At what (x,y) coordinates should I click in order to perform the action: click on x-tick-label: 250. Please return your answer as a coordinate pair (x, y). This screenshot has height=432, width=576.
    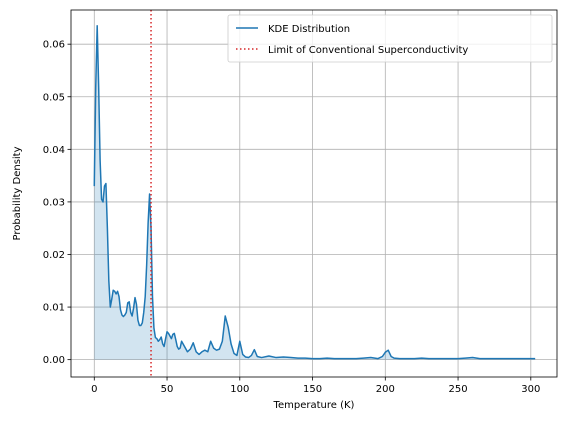
    Looking at the image, I should click on (458, 389).